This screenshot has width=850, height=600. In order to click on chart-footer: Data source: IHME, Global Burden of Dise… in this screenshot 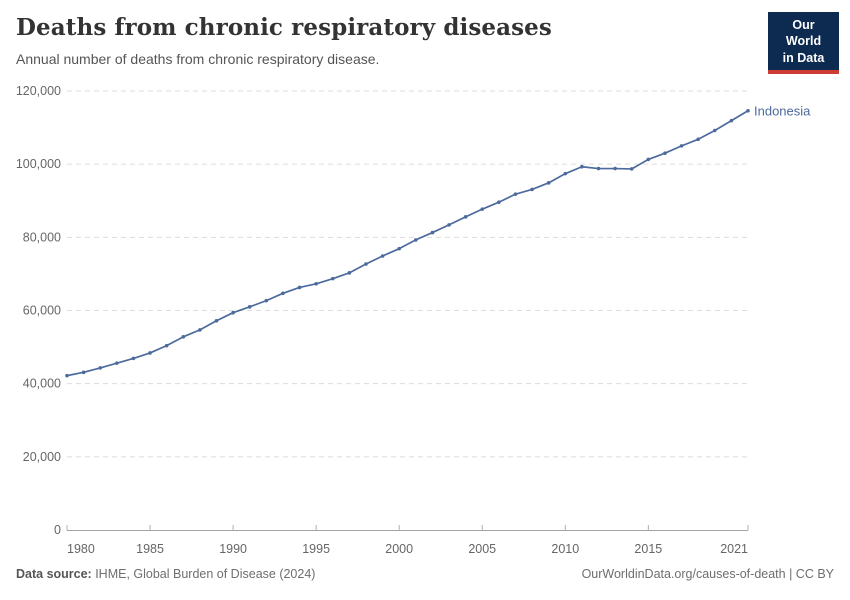, I will do `click(425, 574)`.